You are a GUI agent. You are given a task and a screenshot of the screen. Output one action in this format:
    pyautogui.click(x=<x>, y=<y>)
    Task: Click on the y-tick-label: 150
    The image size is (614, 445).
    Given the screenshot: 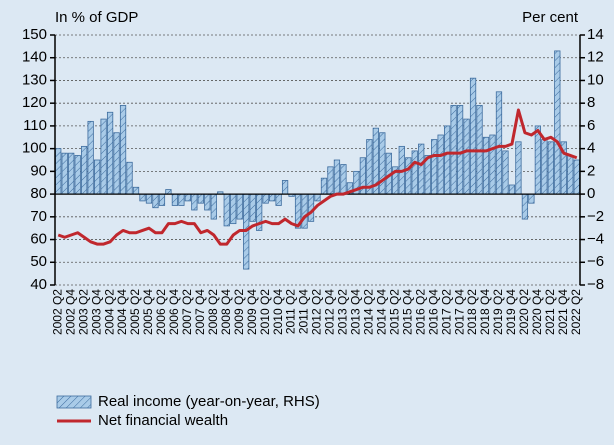 What is the action you would take?
    pyautogui.click(x=34, y=34)
    